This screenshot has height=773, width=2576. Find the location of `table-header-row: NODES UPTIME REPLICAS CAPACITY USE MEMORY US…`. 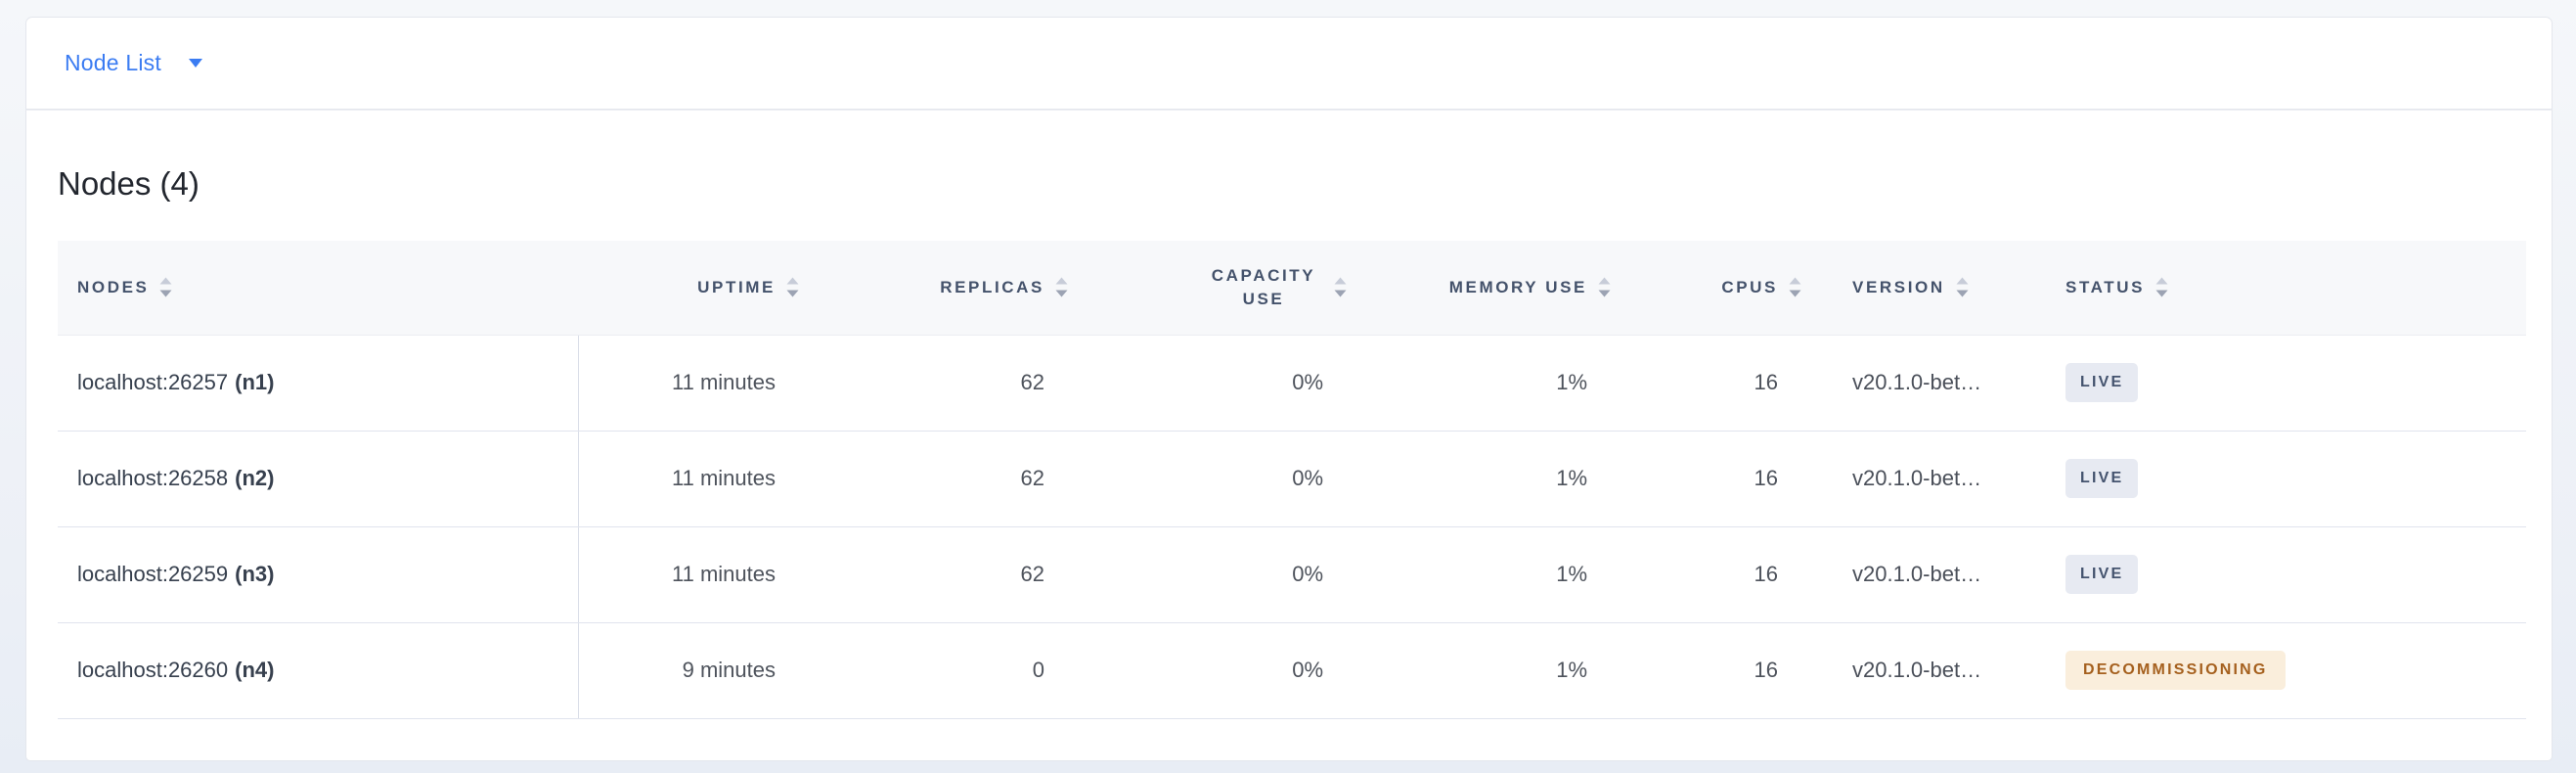

table-header-row: NODES UPTIME REPLICAS CAPACITY USE MEMORY US… is located at coordinates (1292, 289).